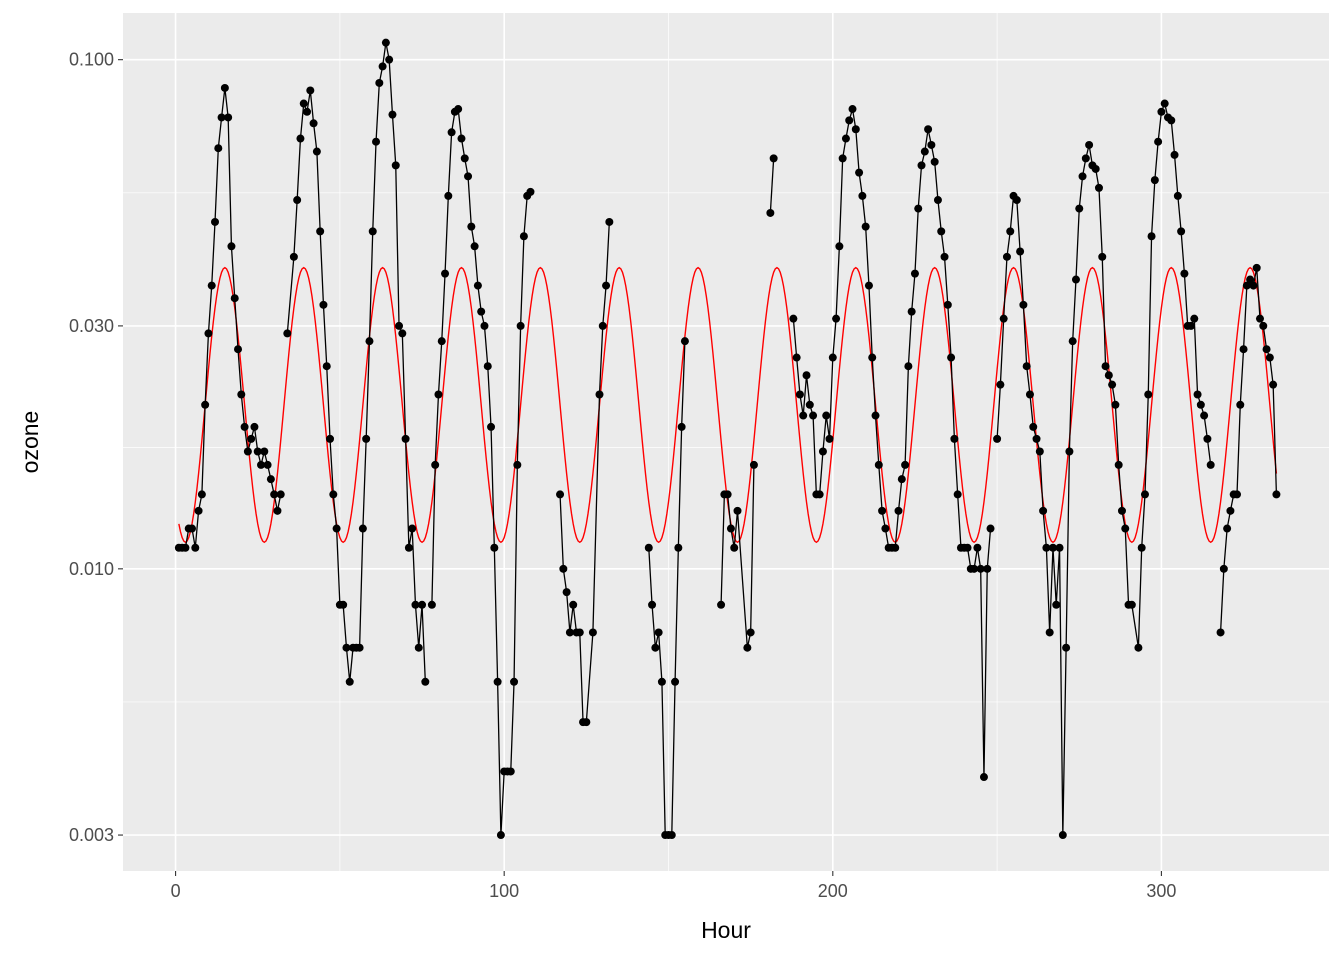 This screenshot has height=960, width=1344. I want to click on x-axis: 0 100 200 300, so click(673, 886).